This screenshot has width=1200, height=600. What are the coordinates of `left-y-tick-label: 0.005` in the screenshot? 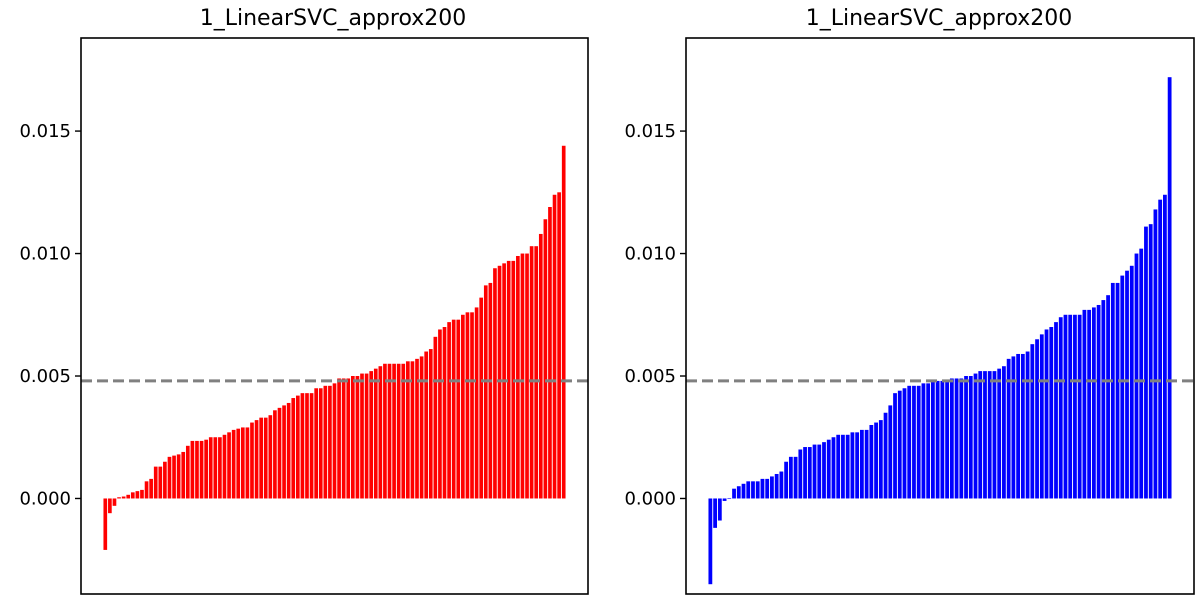 It's located at (45, 376).